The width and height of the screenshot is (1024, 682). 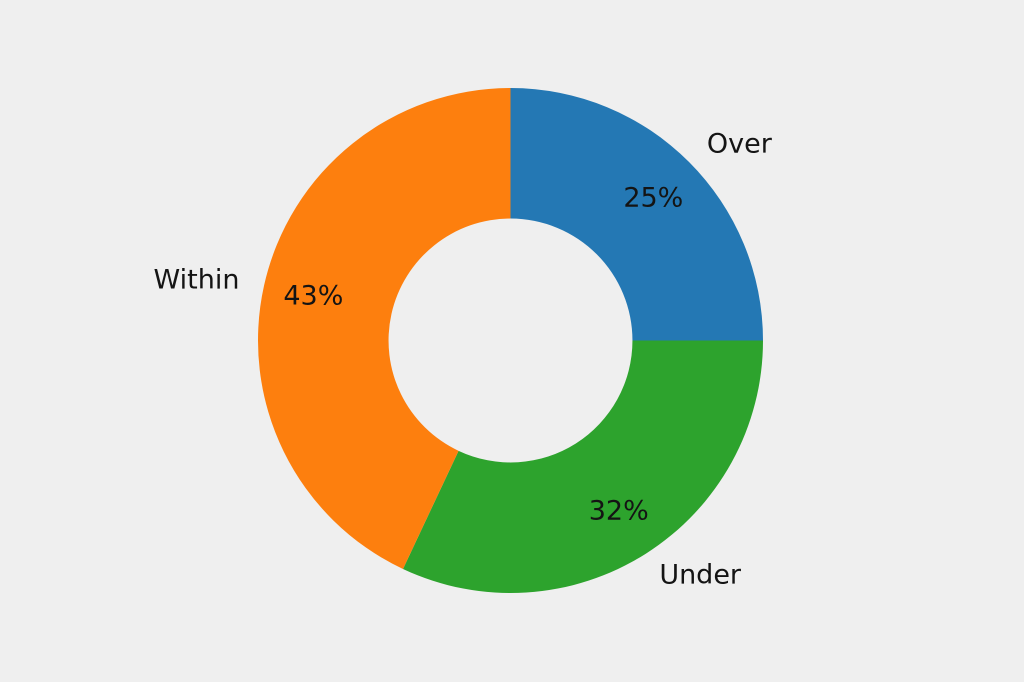 What do you see at coordinates (618, 511) in the screenshot?
I see `slice-pct-under: 32%` at bounding box center [618, 511].